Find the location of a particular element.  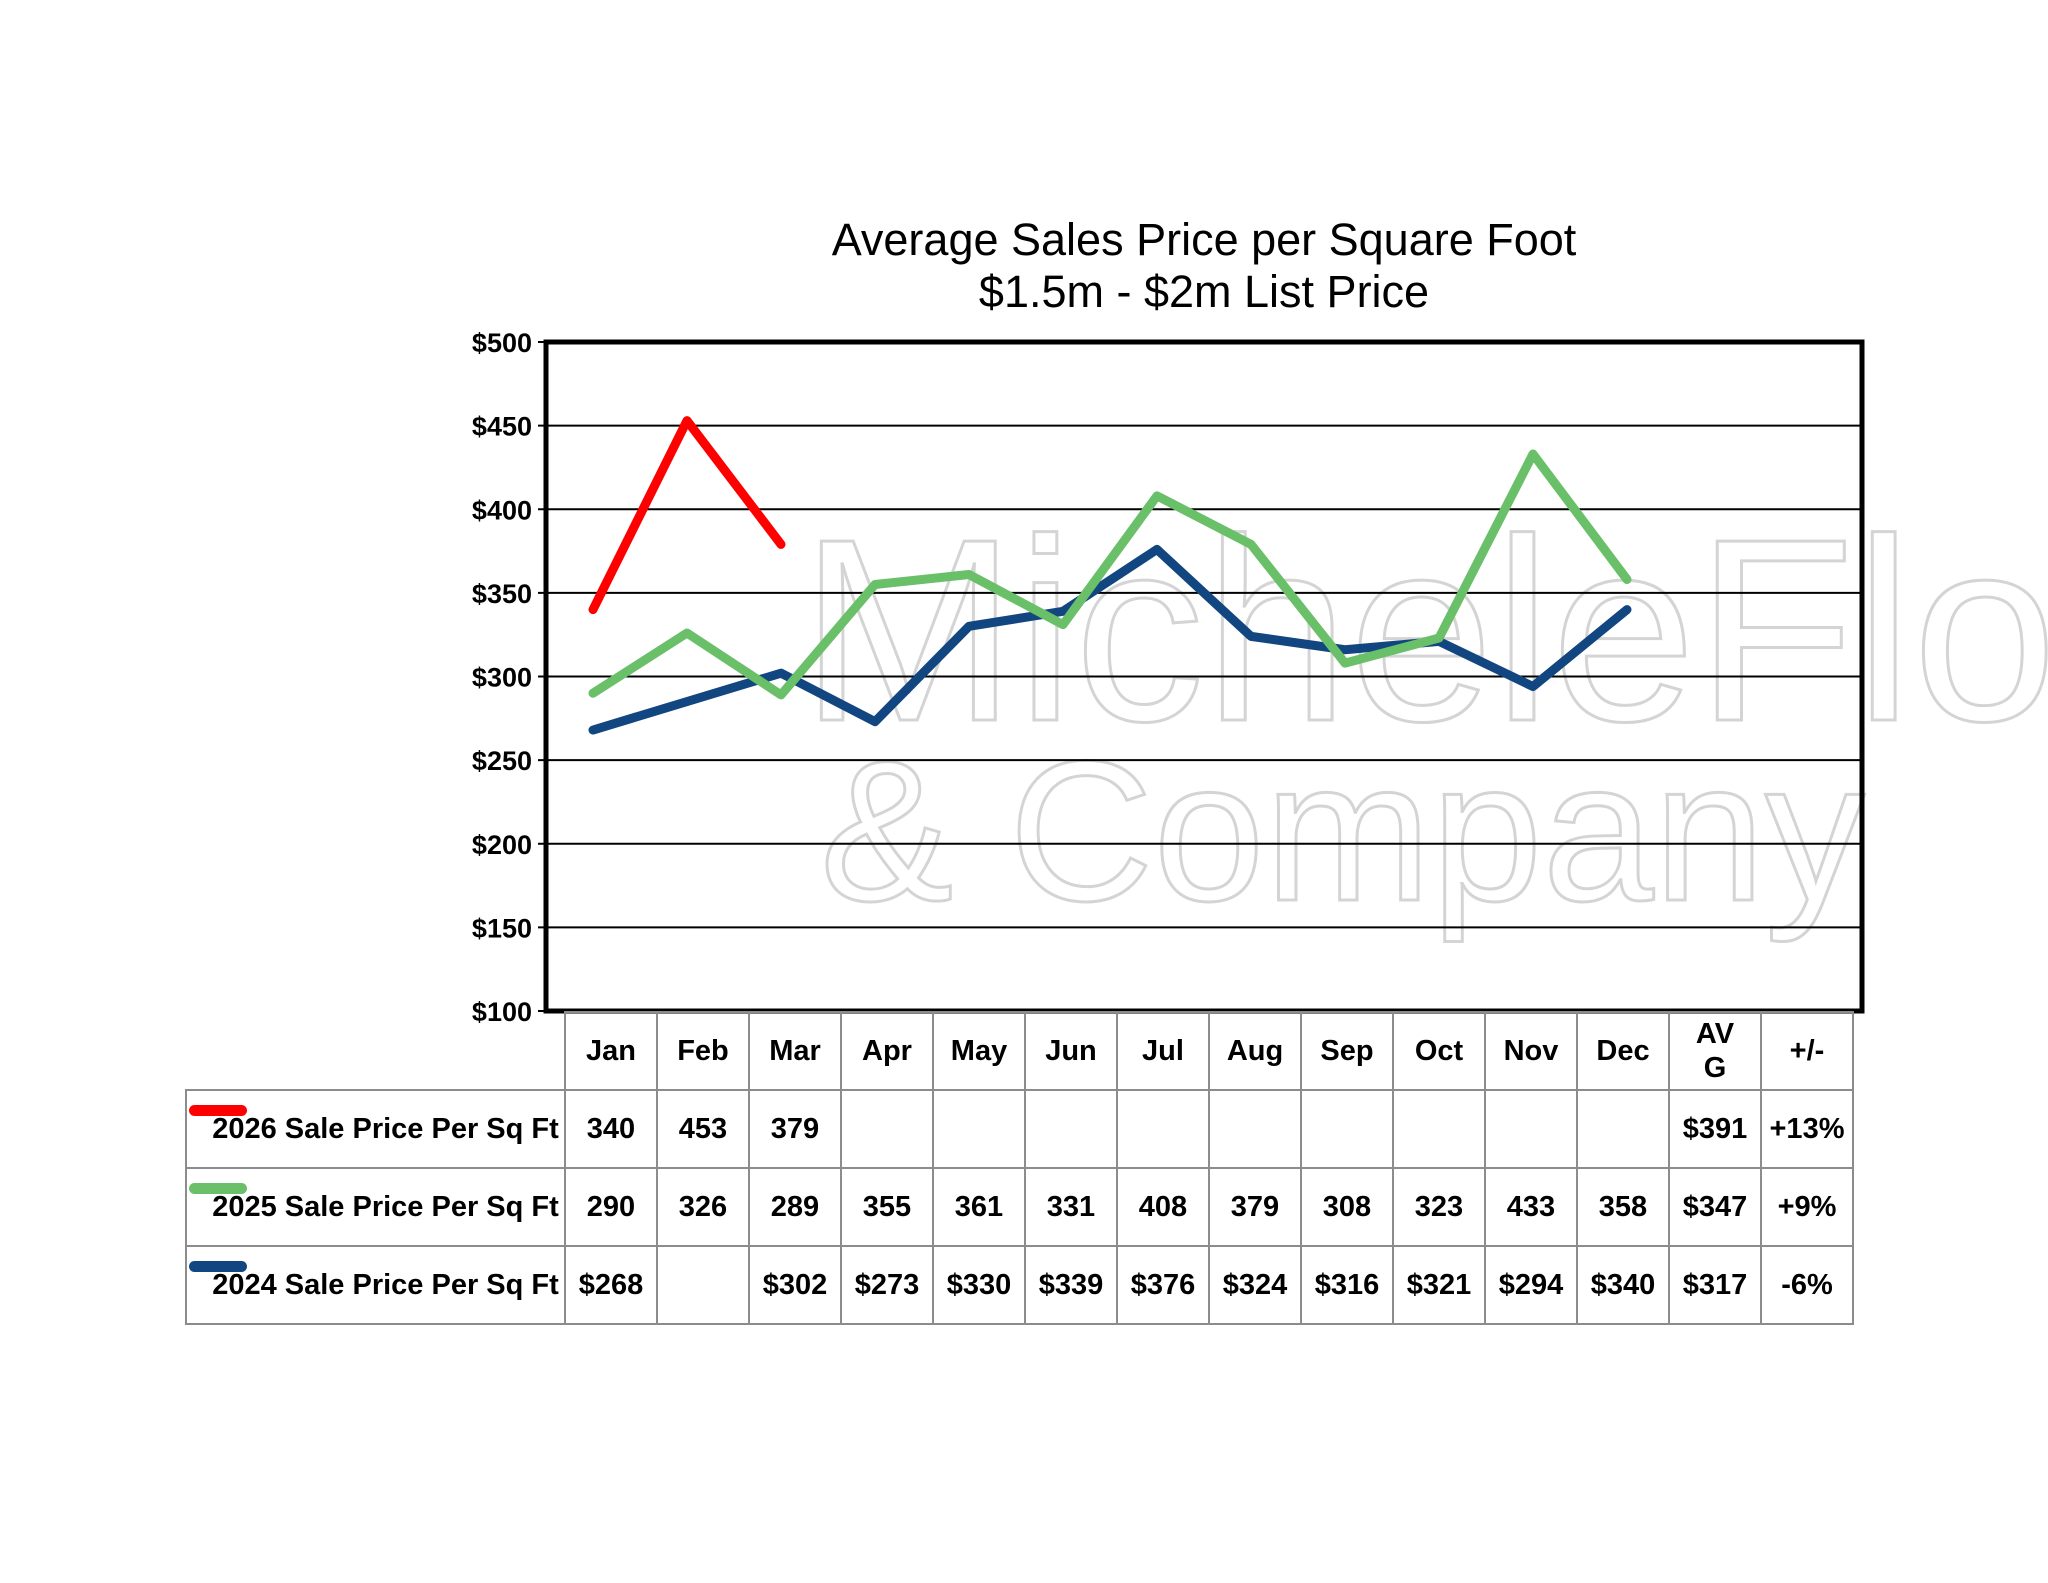

y-tick-label: $450 is located at coordinates (502, 427).